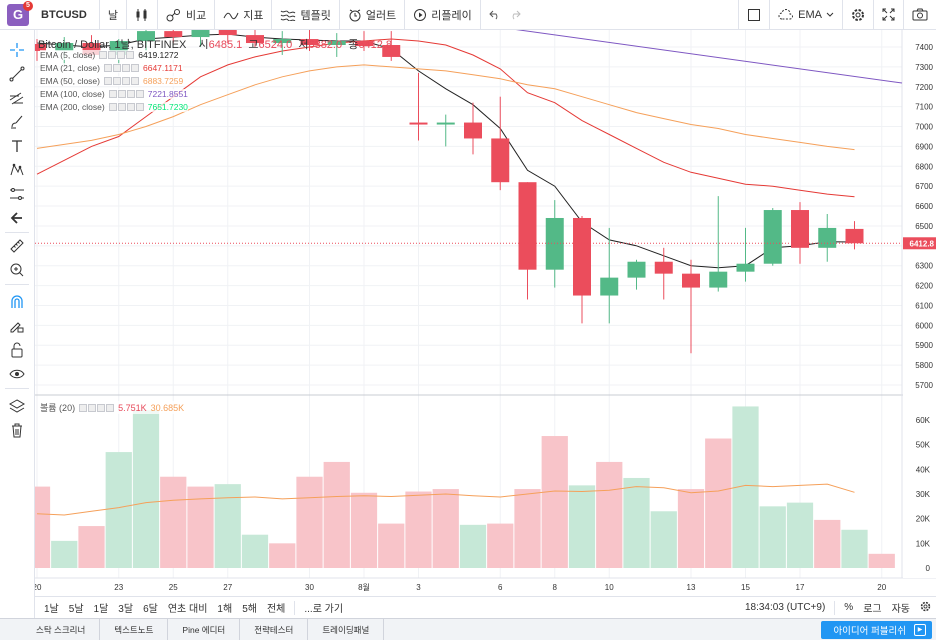 The width and height of the screenshot is (936, 640). What do you see at coordinates (405, 15) in the screenshot?
I see `divider` at bounding box center [405, 15].